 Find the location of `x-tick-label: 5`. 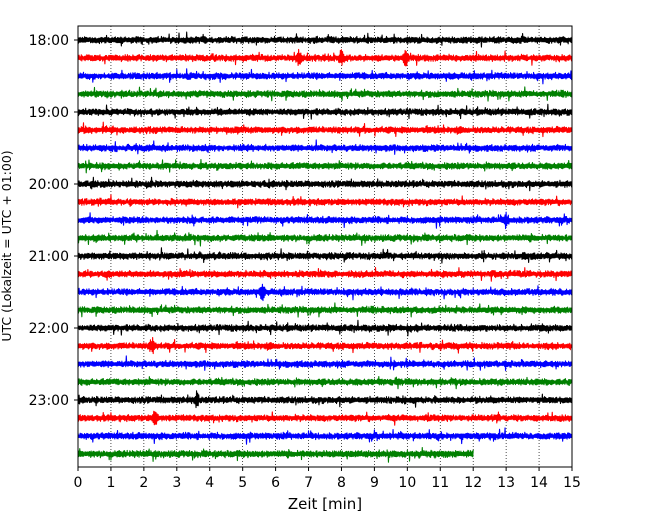

x-tick-label: 5 is located at coordinates (242, 483).